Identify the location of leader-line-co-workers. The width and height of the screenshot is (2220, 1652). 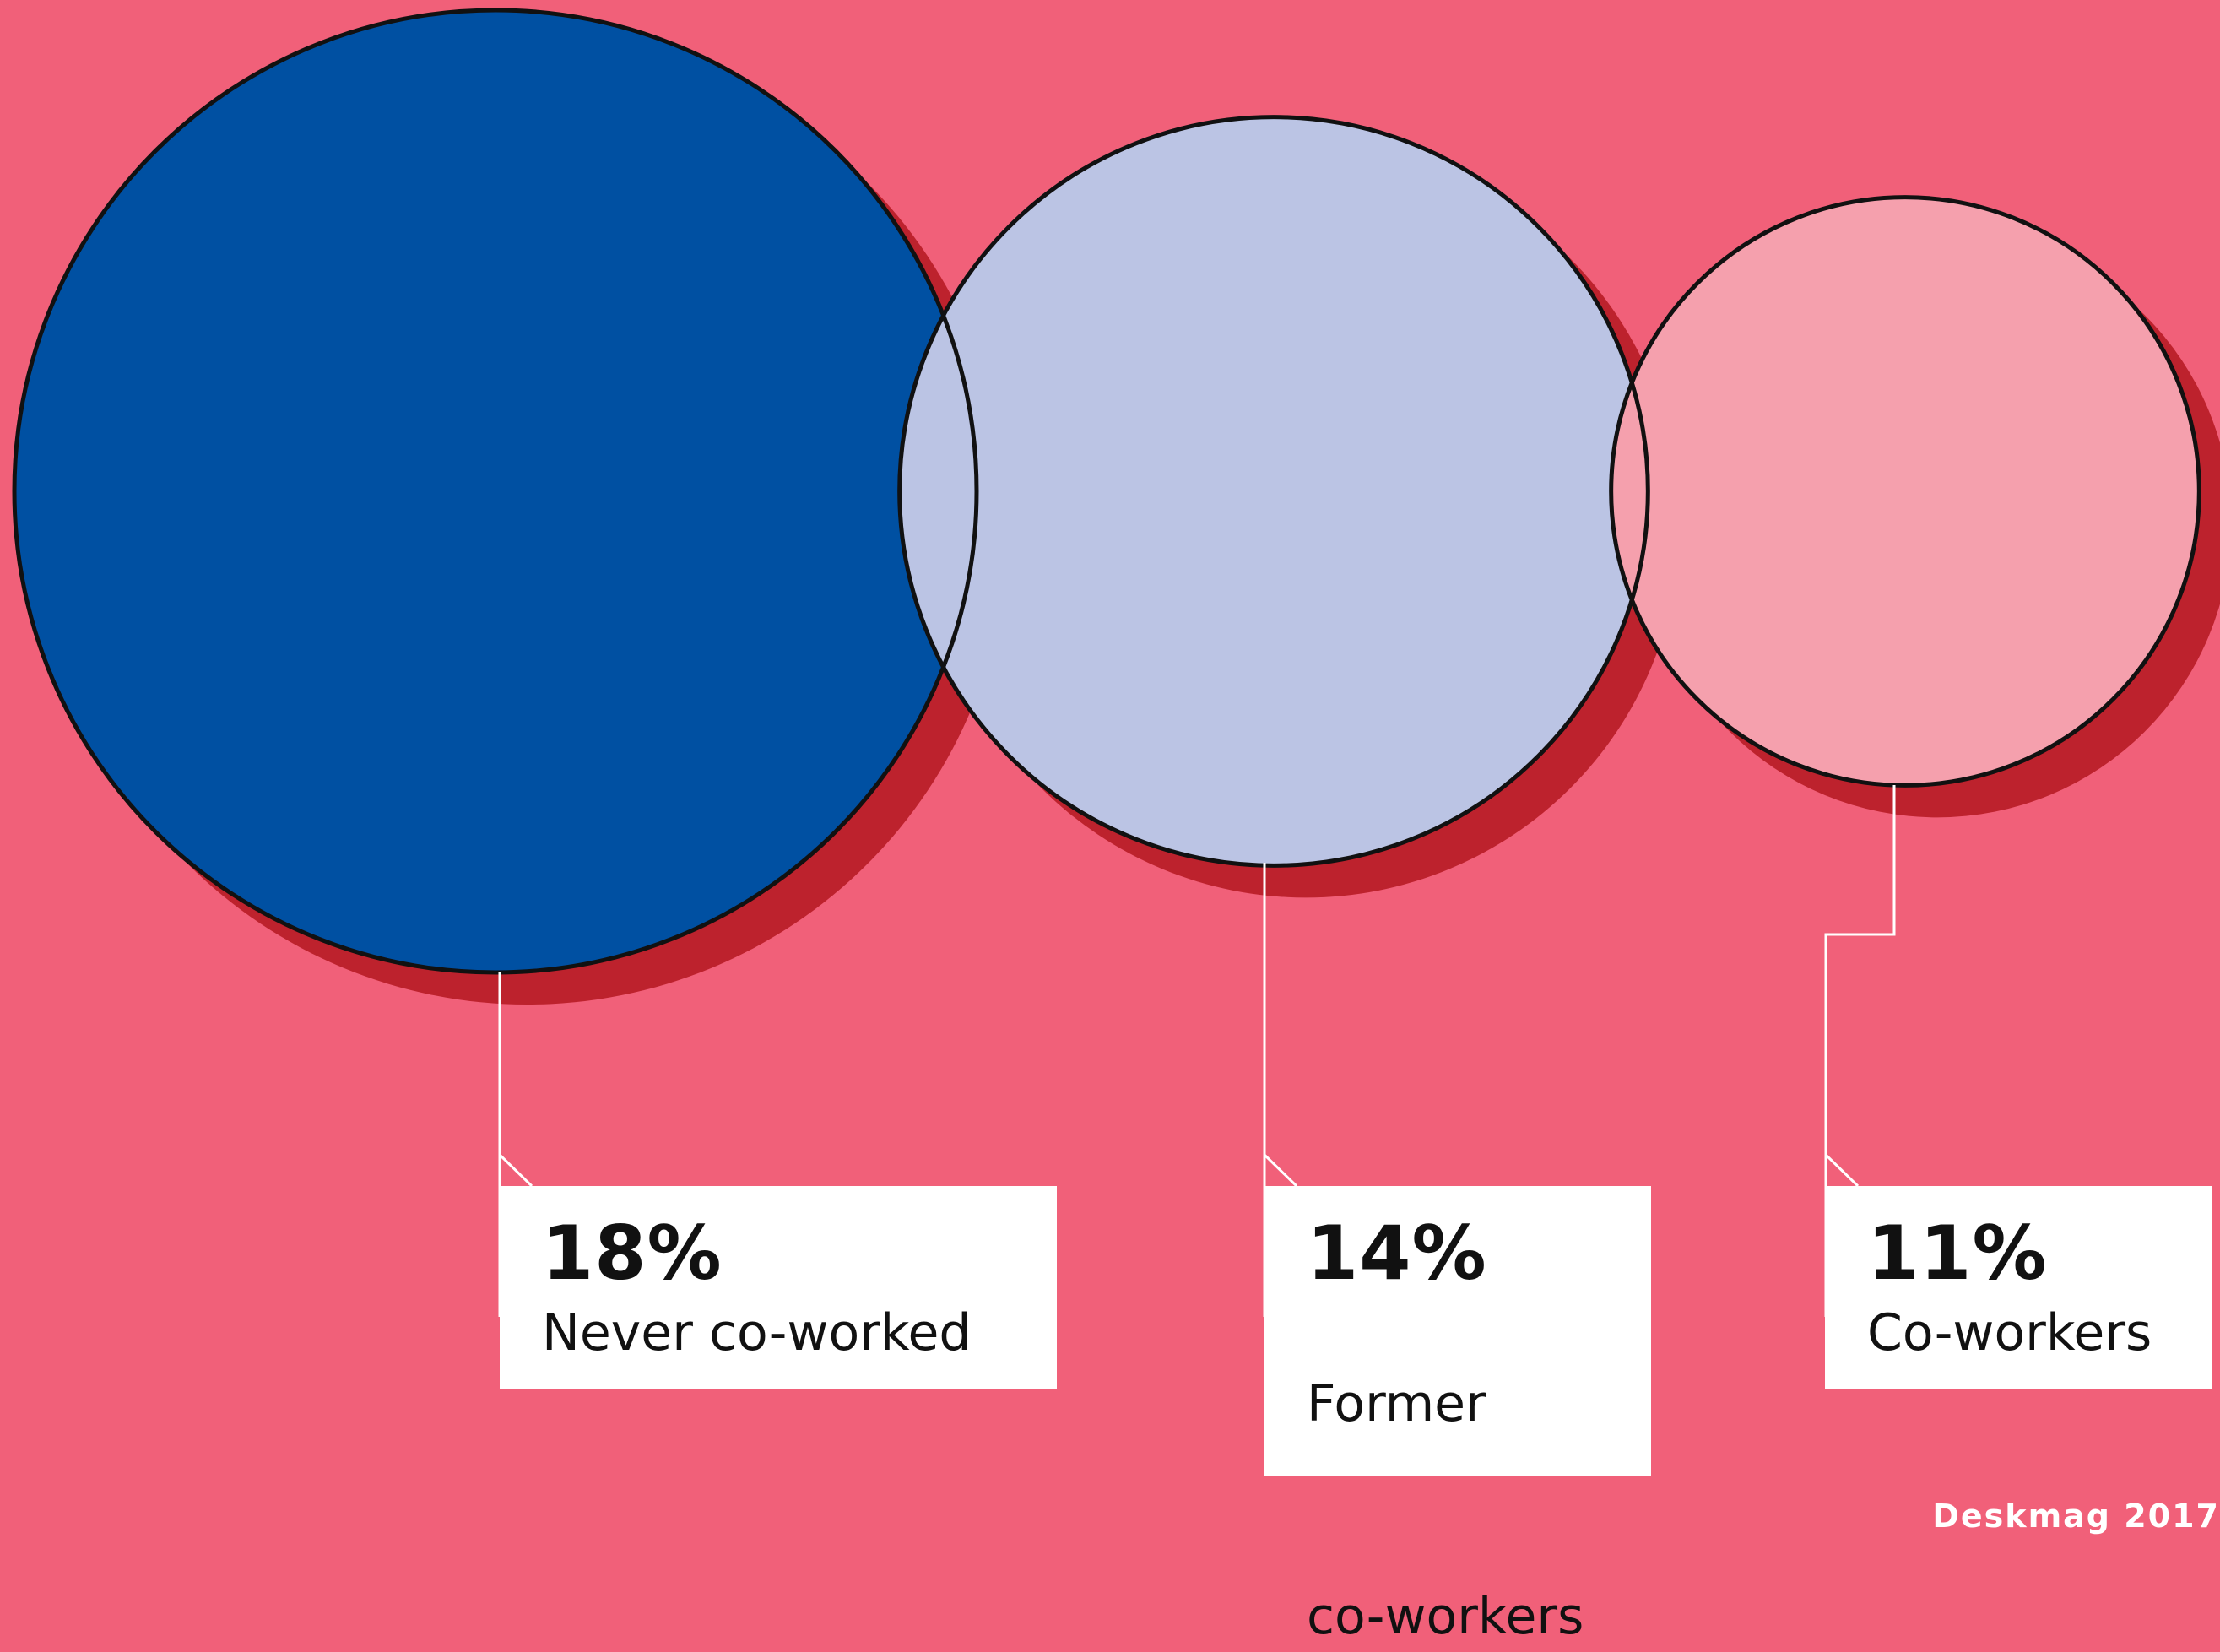
(1860, 1051).